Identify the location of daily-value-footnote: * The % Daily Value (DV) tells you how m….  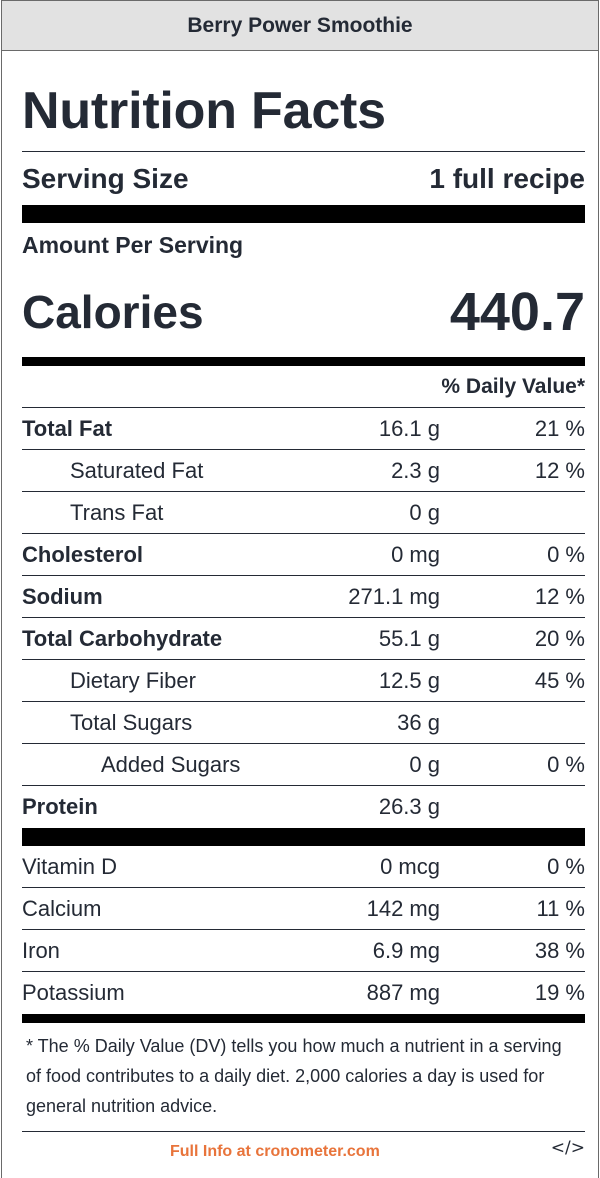
(303, 1077).